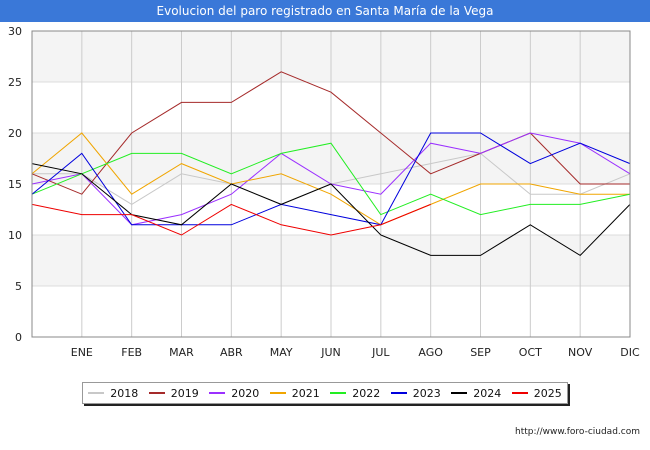  Describe the element at coordinates (547, 393) in the screenshot. I see `legend-label: 2025` at that location.